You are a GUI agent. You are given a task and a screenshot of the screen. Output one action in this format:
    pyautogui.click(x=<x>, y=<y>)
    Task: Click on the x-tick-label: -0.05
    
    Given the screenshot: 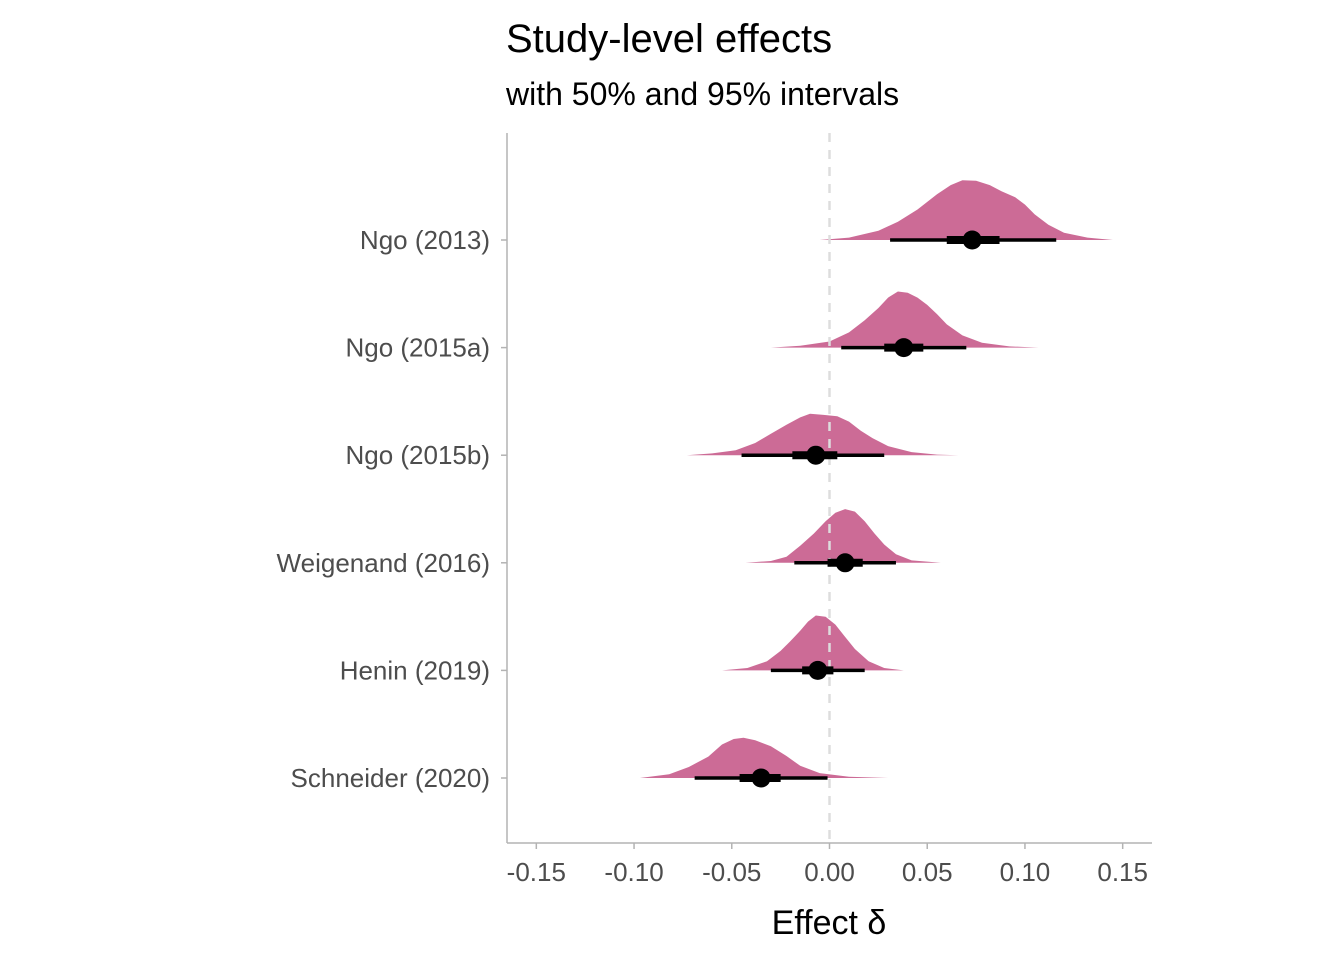 What is the action you would take?
    pyautogui.click(x=731, y=872)
    